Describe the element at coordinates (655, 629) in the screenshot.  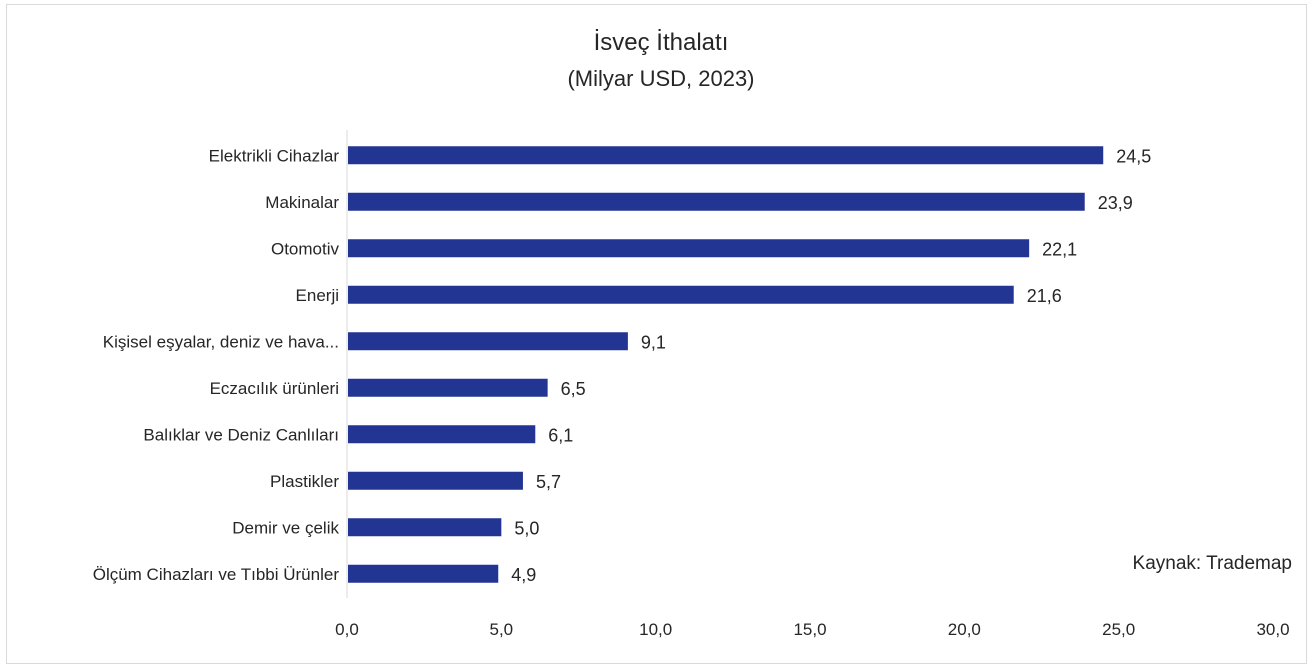
I see `x-tick-label: 10,0` at that location.